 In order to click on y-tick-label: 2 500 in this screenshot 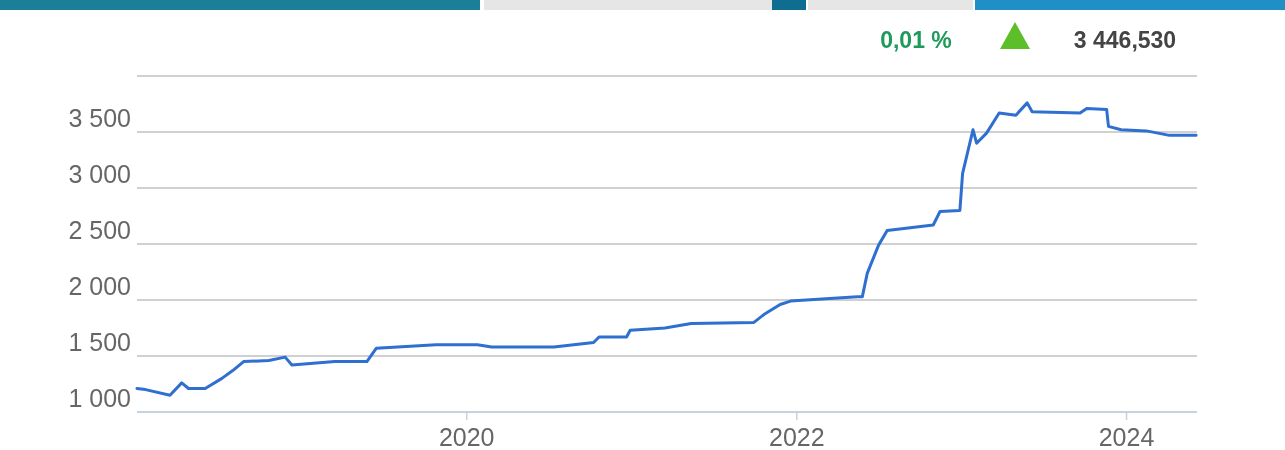, I will do `click(99, 230)`.